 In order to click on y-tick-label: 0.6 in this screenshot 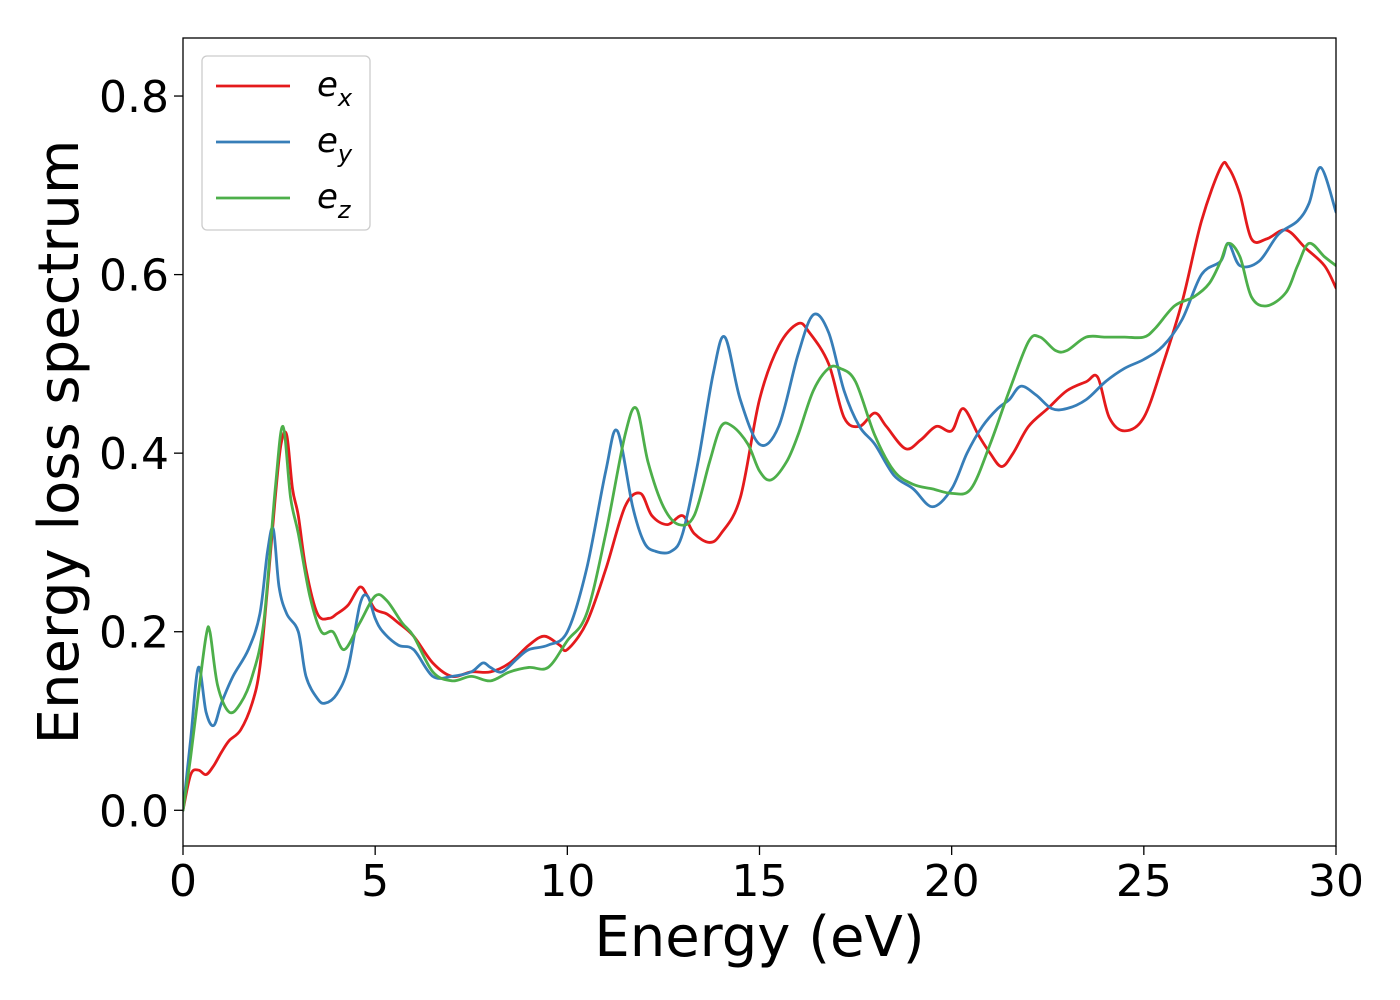, I will do `click(134, 276)`.